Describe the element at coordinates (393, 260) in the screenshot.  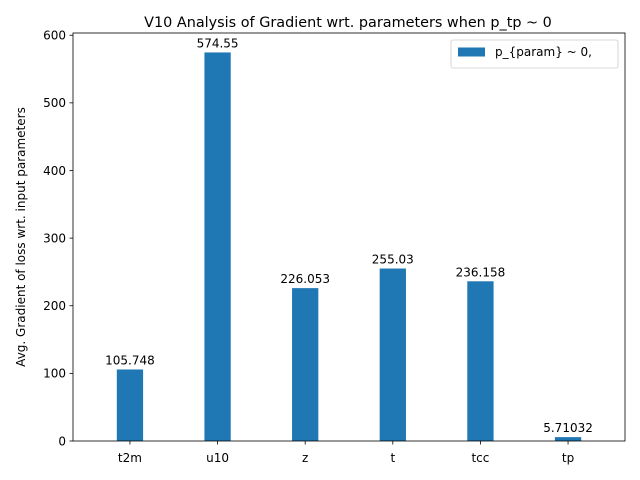
I see `data-label-t: 255.03` at that location.